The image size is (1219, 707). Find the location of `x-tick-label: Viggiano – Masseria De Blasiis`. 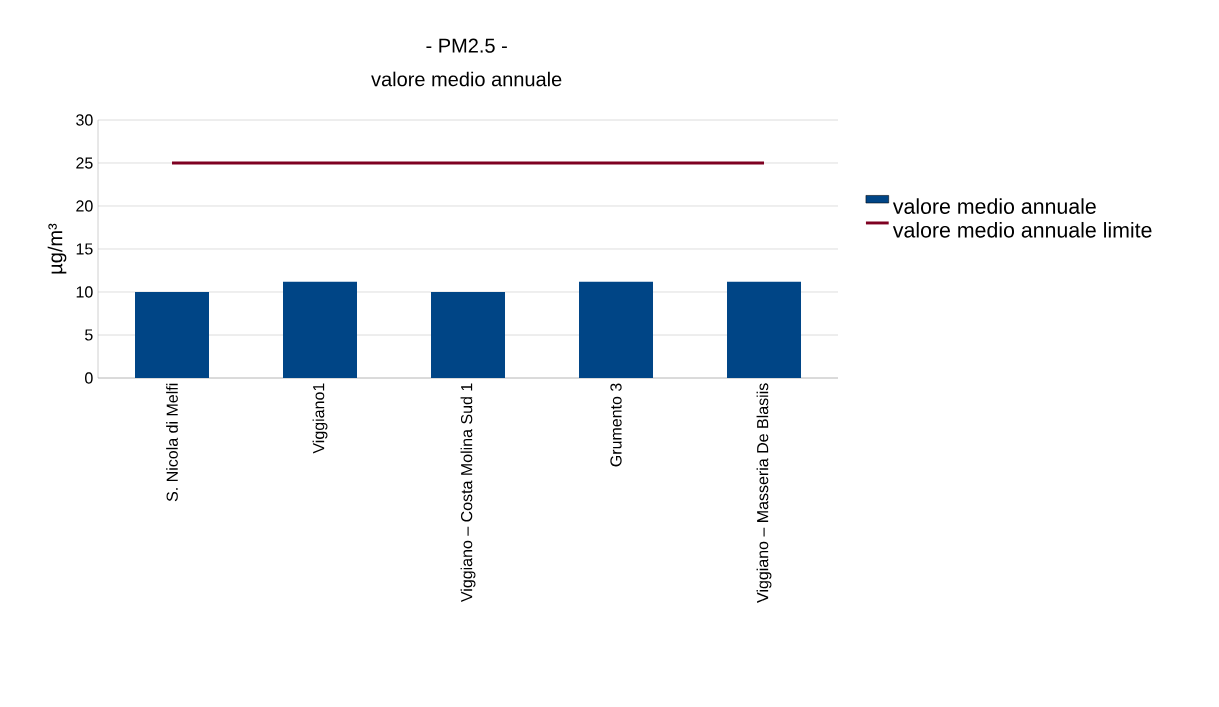

x-tick-label: Viggiano – Masseria De Blasiis is located at coordinates (764, 493).